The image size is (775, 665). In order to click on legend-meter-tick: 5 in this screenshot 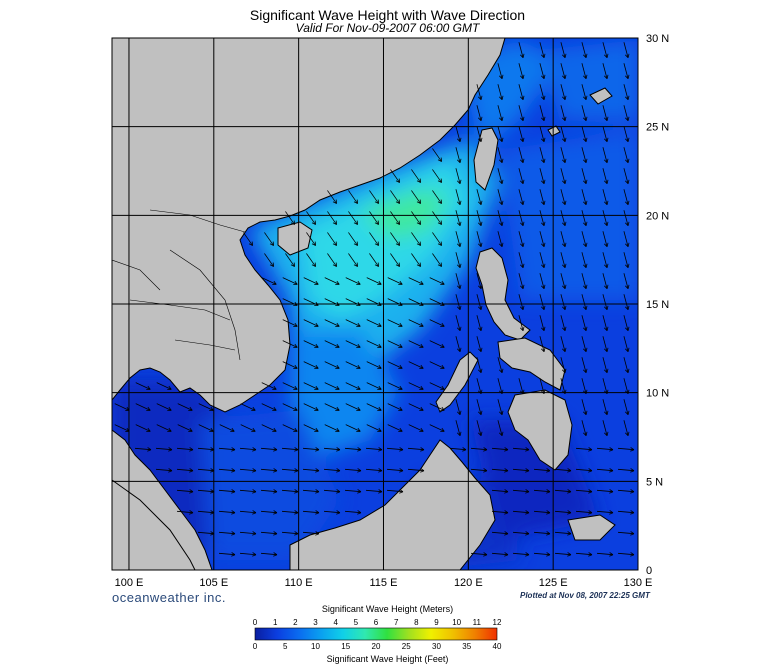, I will do `click(356, 622)`.